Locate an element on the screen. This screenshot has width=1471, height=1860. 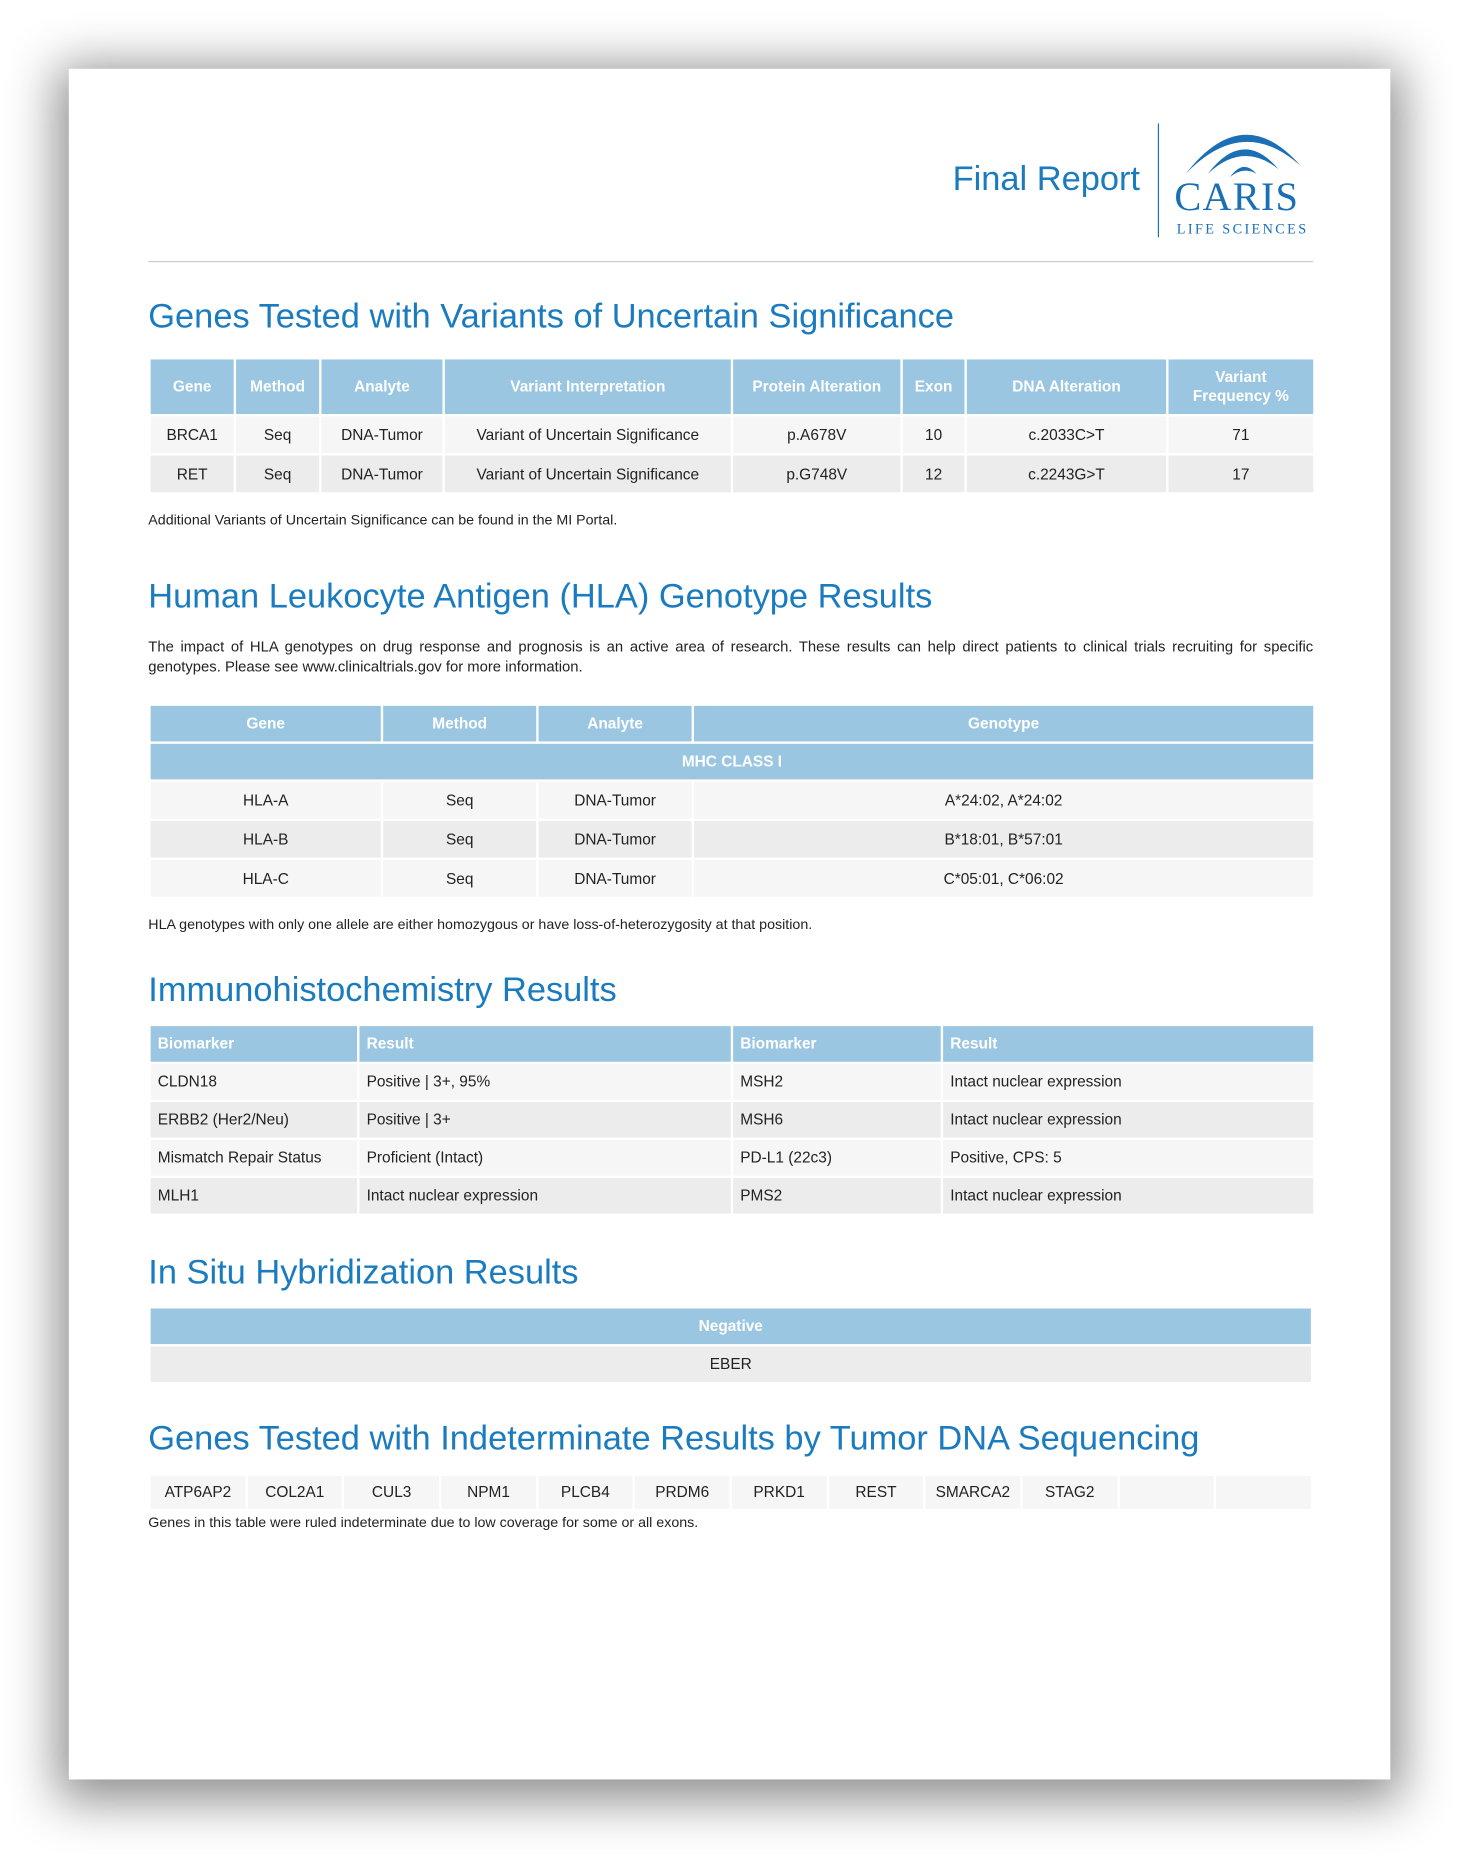
cell: Positive | 3+ is located at coordinates (545, 1120).